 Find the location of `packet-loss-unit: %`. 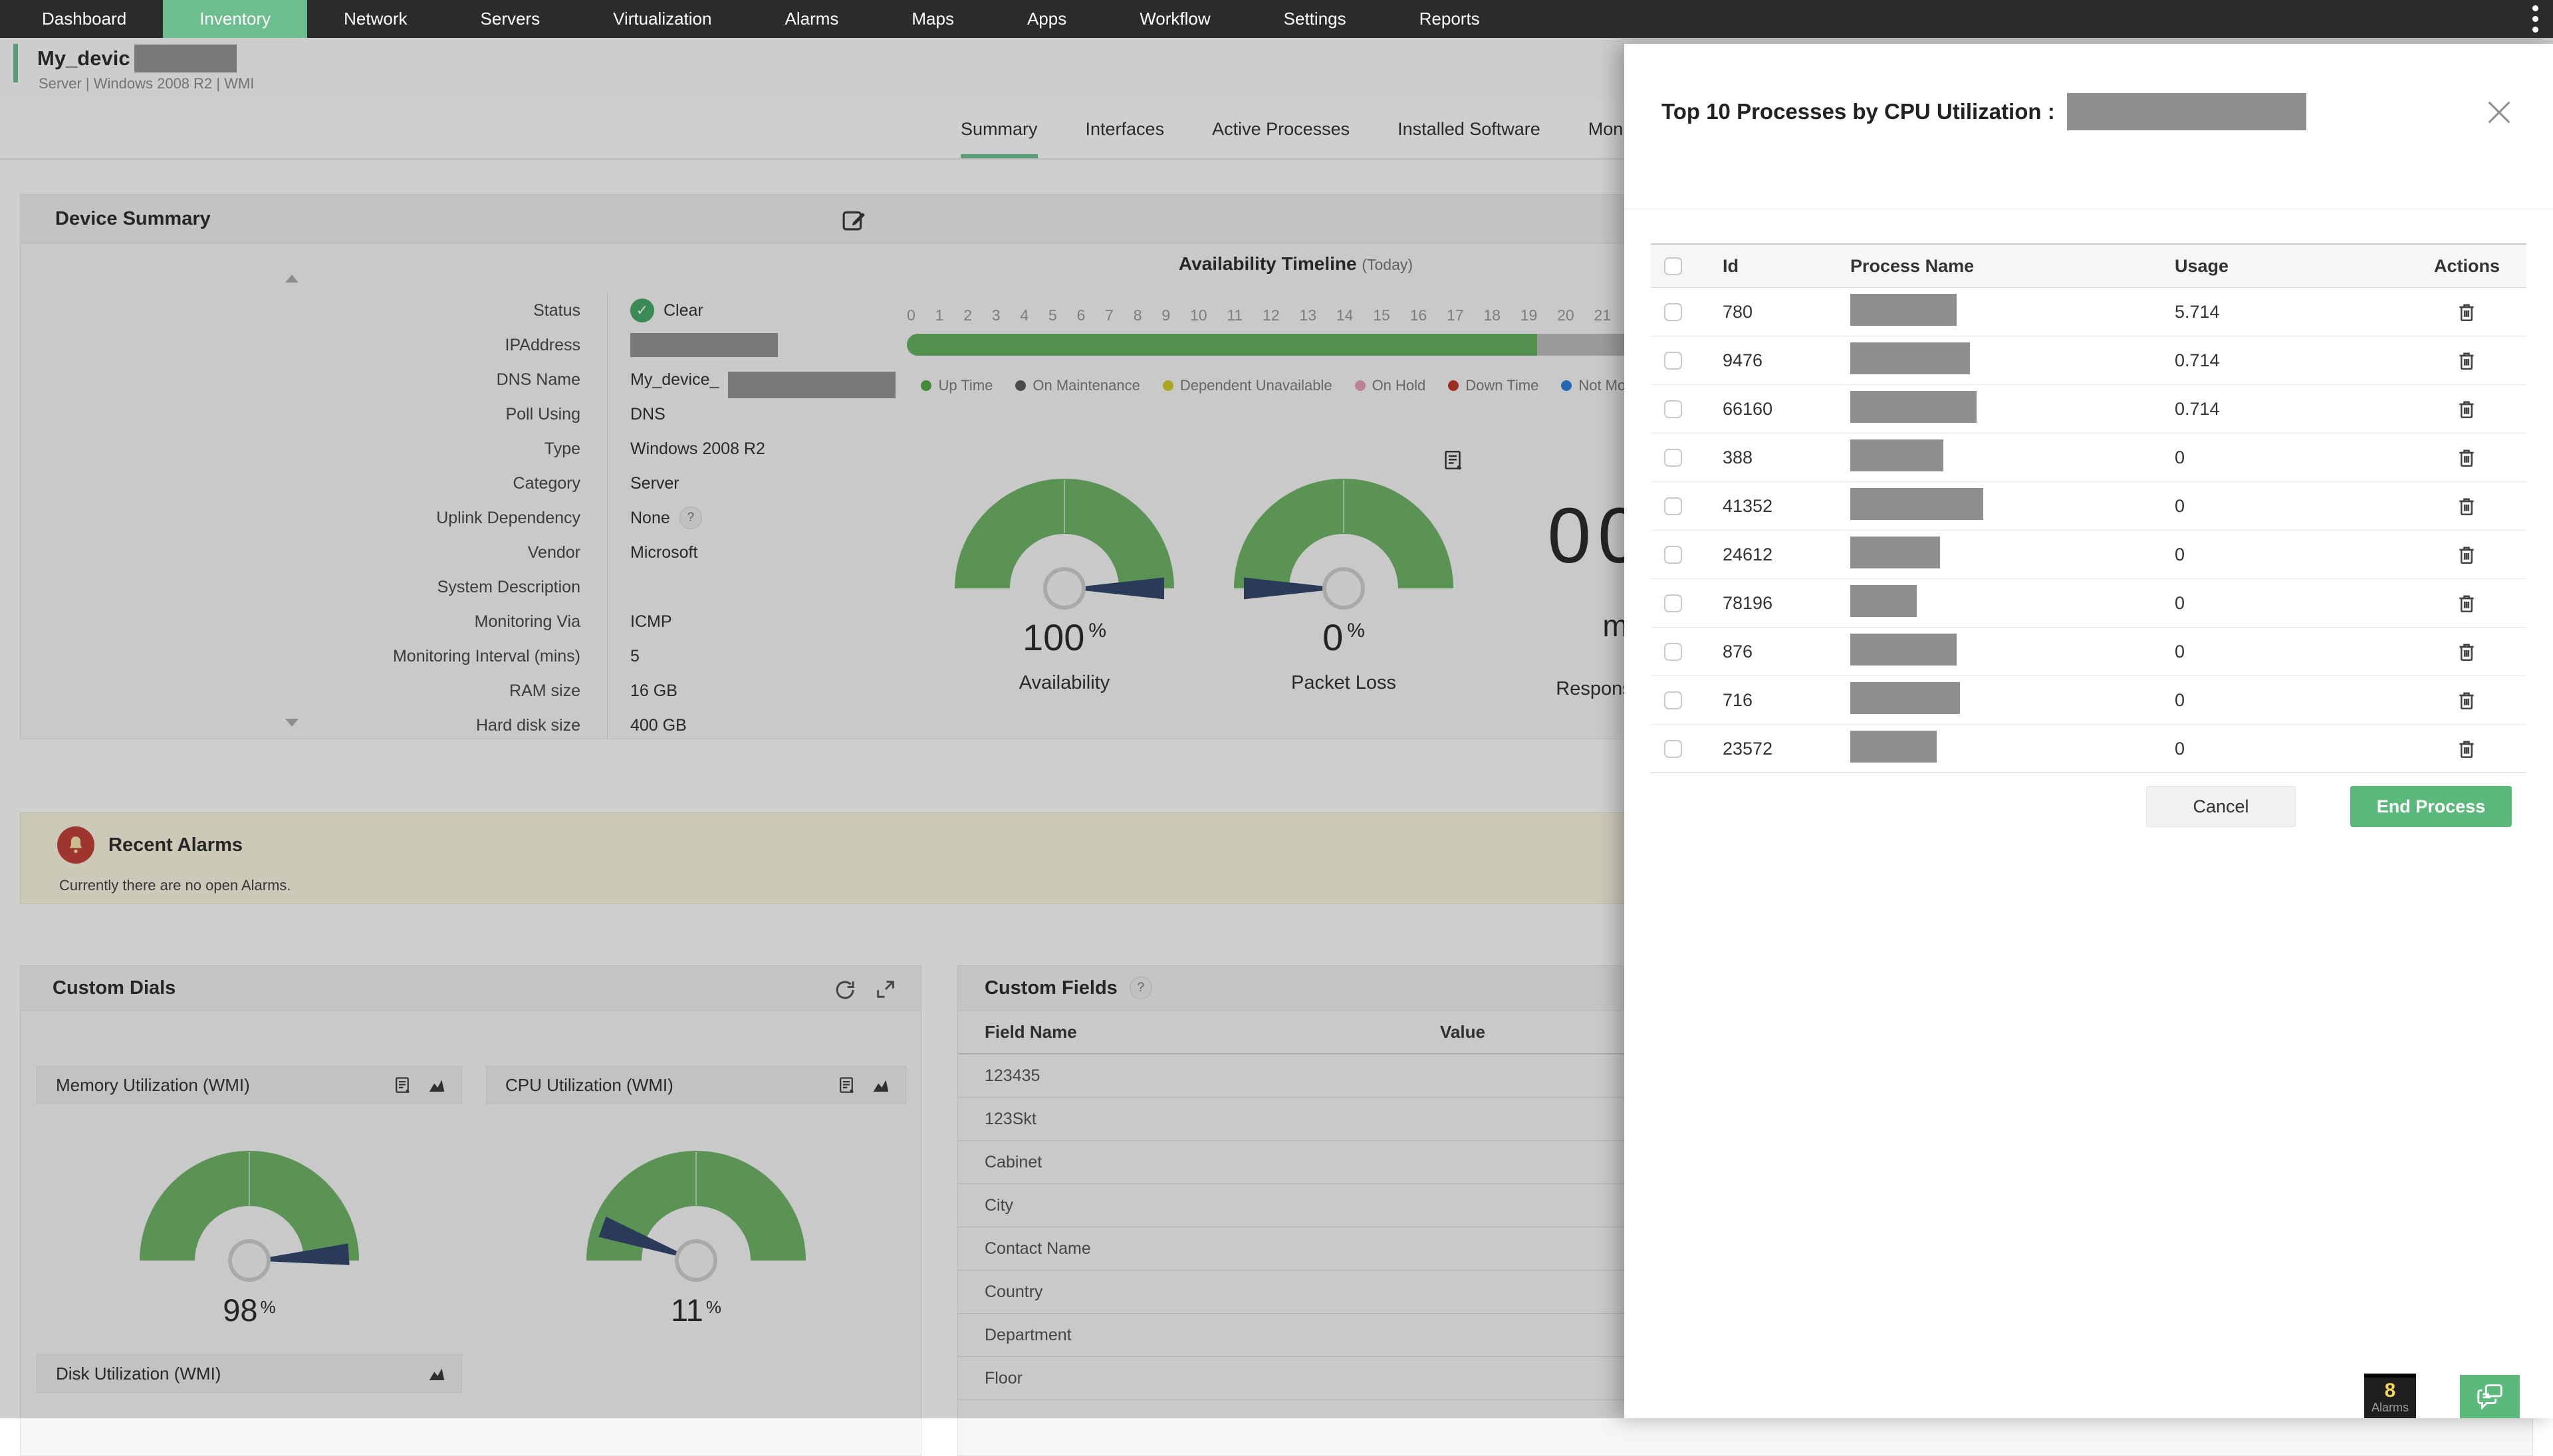

packet-loss-unit: % is located at coordinates (1356, 631).